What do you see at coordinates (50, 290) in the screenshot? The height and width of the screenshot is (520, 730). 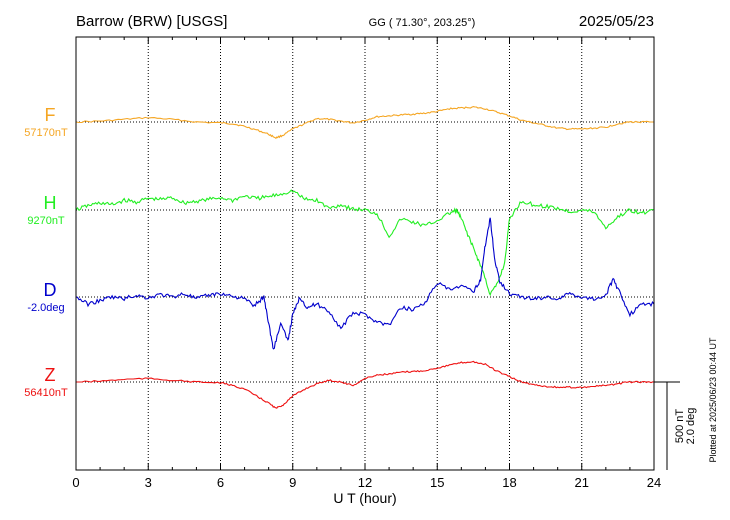 I see `series-name-d: D` at bounding box center [50, 290].